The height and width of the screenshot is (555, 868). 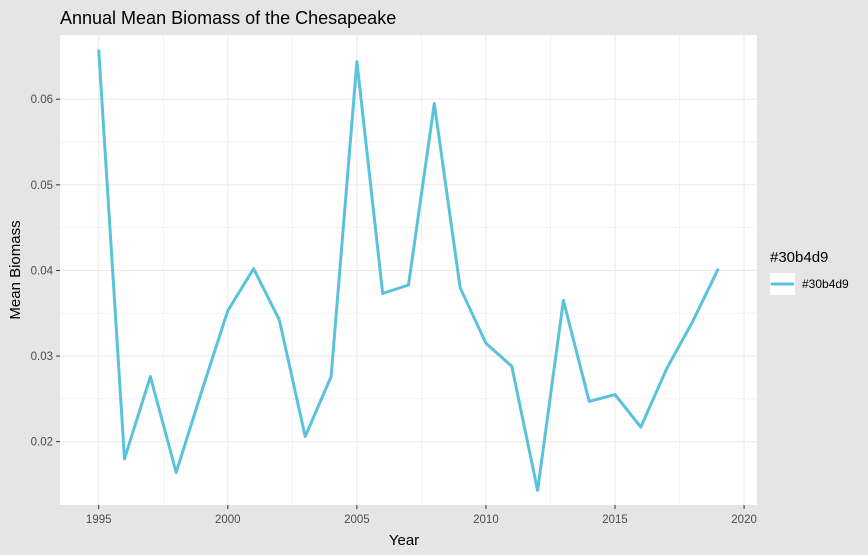 What do you see at coordinates (744, 520) in the screenshot?
I see `x-tick-label: 2020` at bounding box center [744, 520].